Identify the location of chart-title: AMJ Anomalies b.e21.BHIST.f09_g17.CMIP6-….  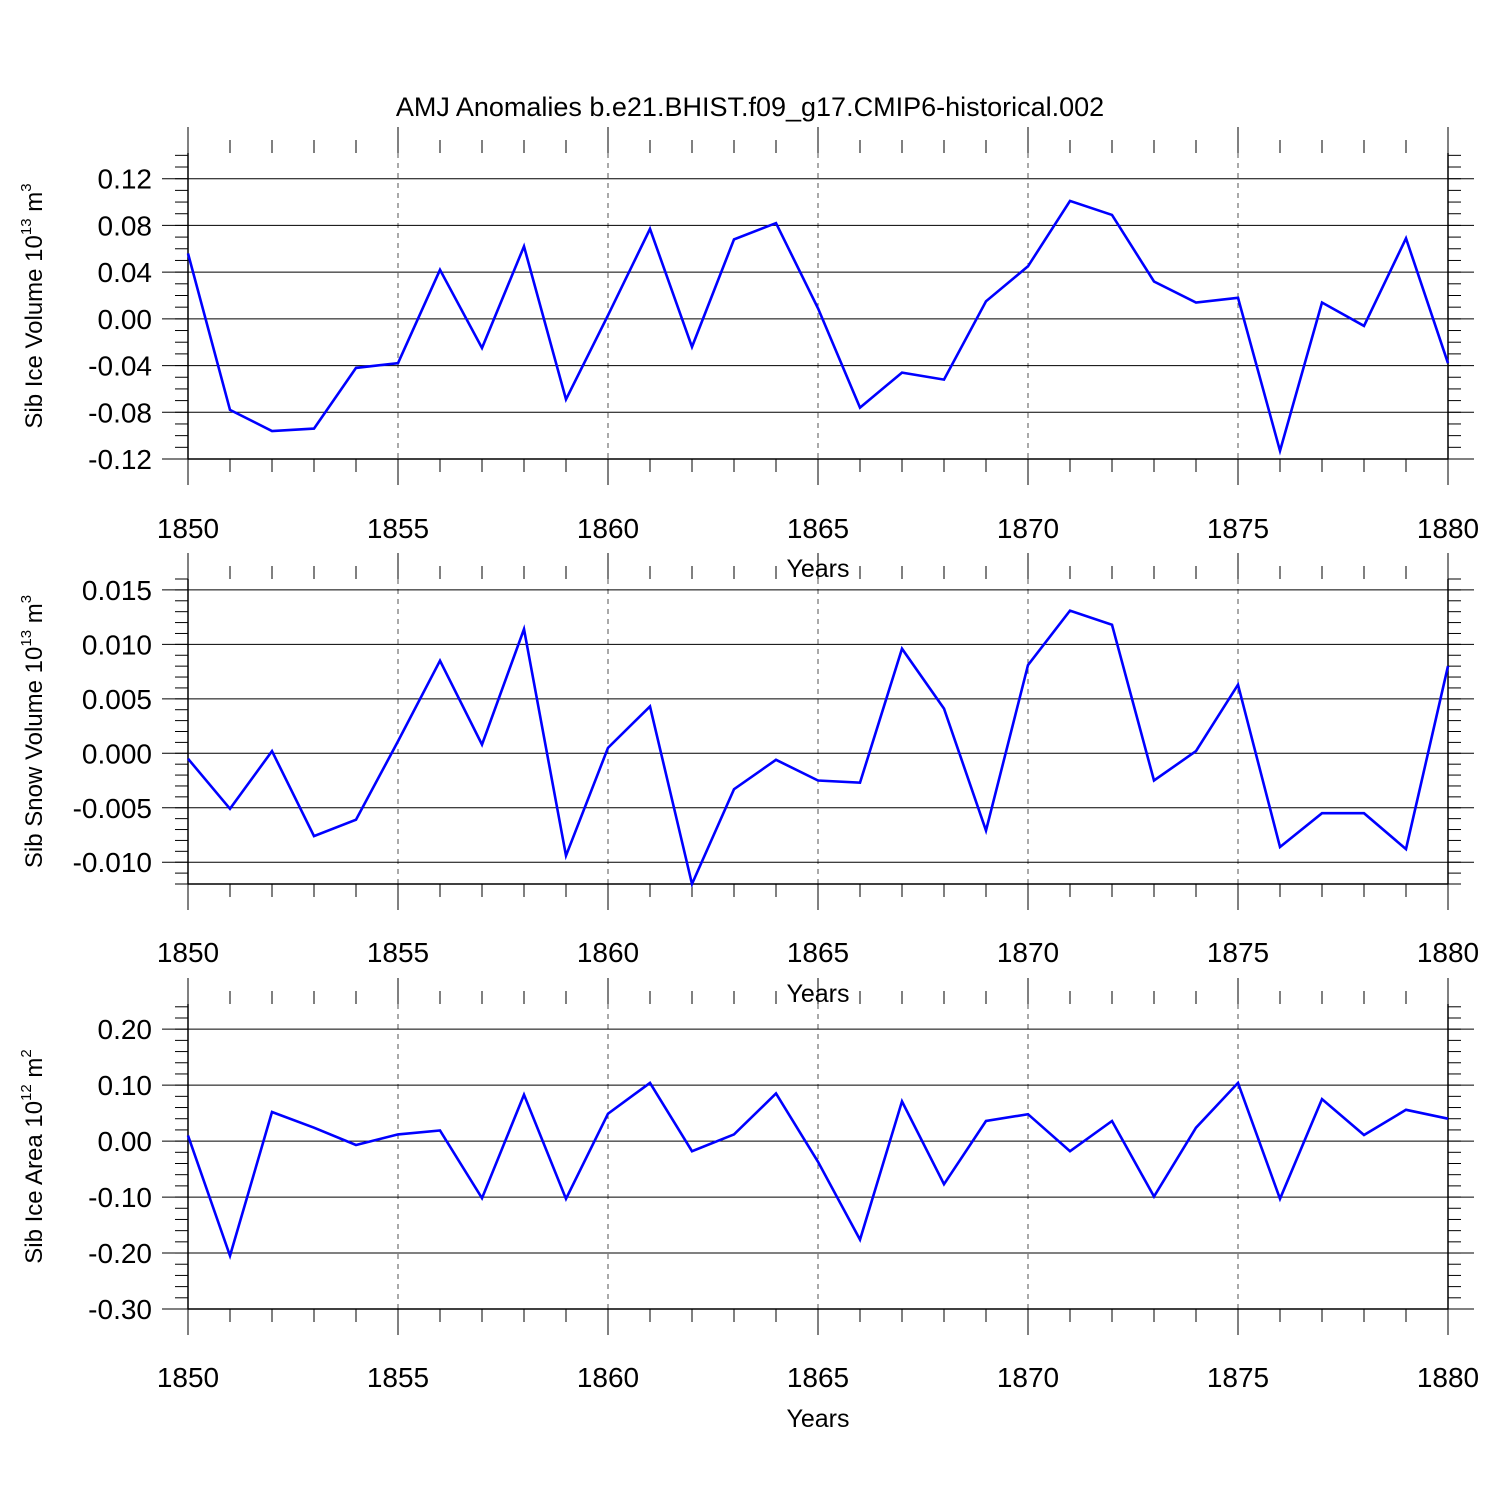
(750, 107).